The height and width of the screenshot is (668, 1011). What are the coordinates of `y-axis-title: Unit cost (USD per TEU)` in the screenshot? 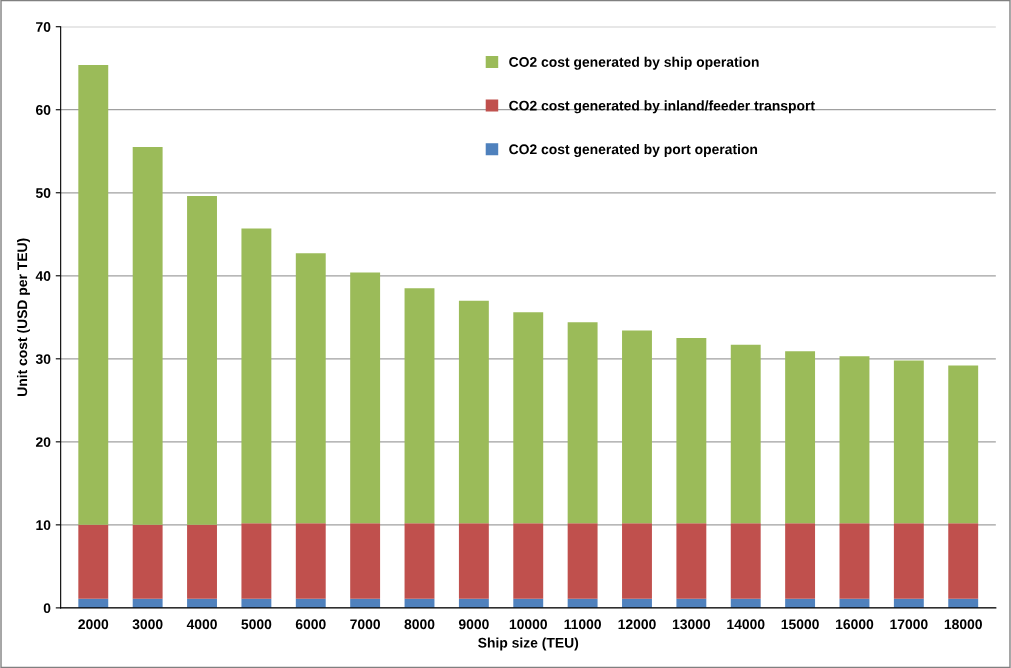 It's located at (23, 317).